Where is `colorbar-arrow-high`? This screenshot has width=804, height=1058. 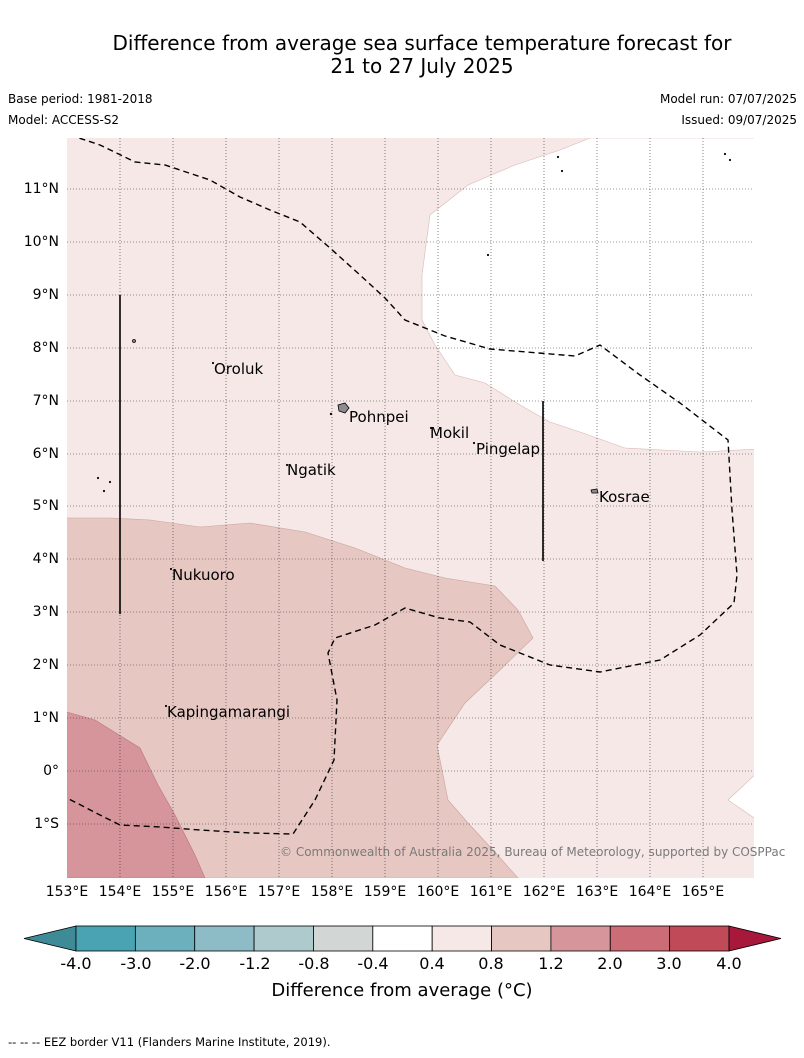
colorbar-arrow-high is located at coordinates (755, 938).